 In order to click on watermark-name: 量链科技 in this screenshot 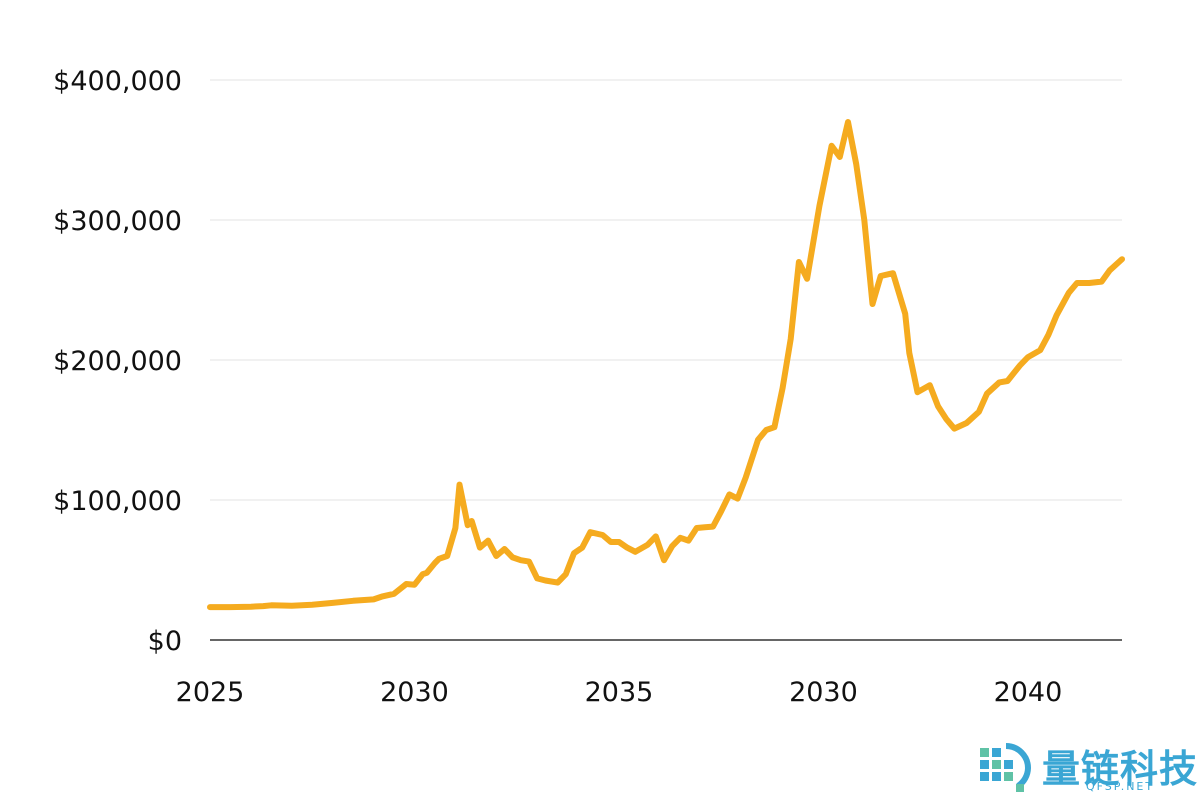, I will do `click(1120, 769)`.